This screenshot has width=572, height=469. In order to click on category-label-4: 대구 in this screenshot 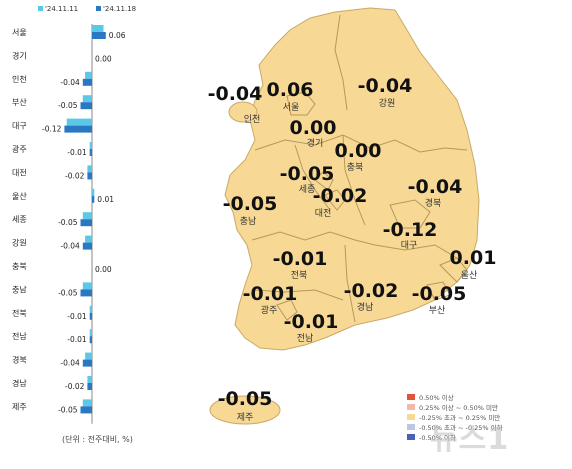, I will do `click(19, 126)`.